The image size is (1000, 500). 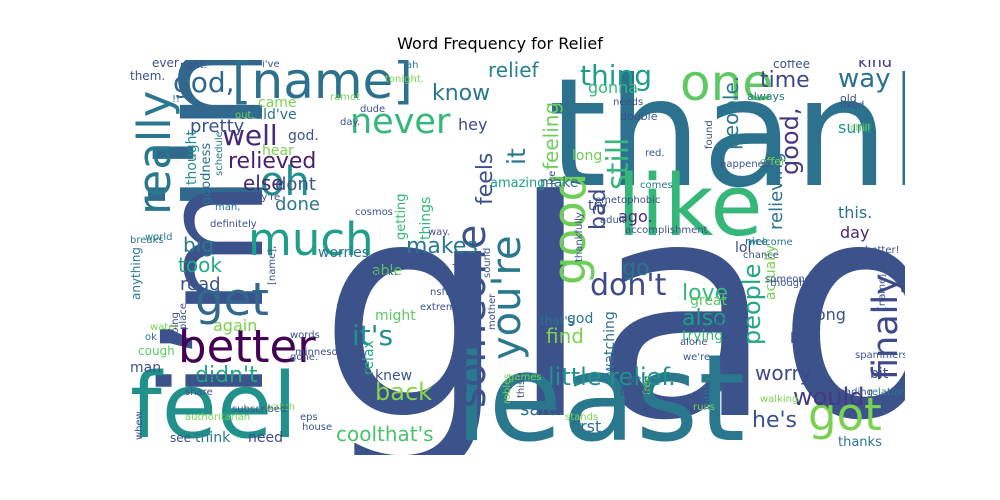 What do you see at coordinates (766, 96) in the screenshot?
I see `word-mark: always` at bounding box center [766, 96].